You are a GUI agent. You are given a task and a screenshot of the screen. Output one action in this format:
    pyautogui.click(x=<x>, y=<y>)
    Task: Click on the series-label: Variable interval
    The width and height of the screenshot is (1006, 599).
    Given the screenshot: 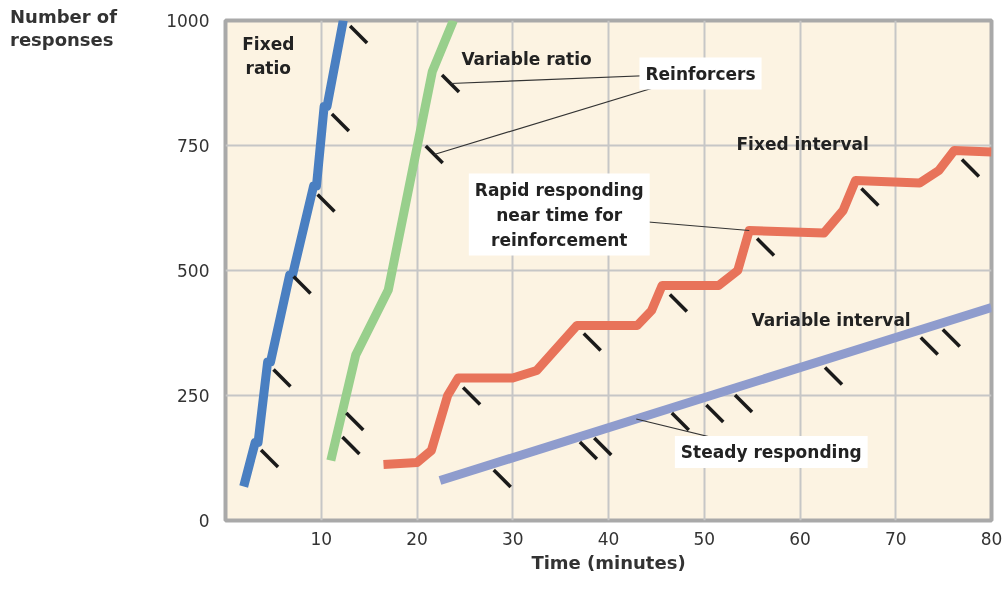 What is the action you would take?
    pyautogui.click(x=831, y=319)
    